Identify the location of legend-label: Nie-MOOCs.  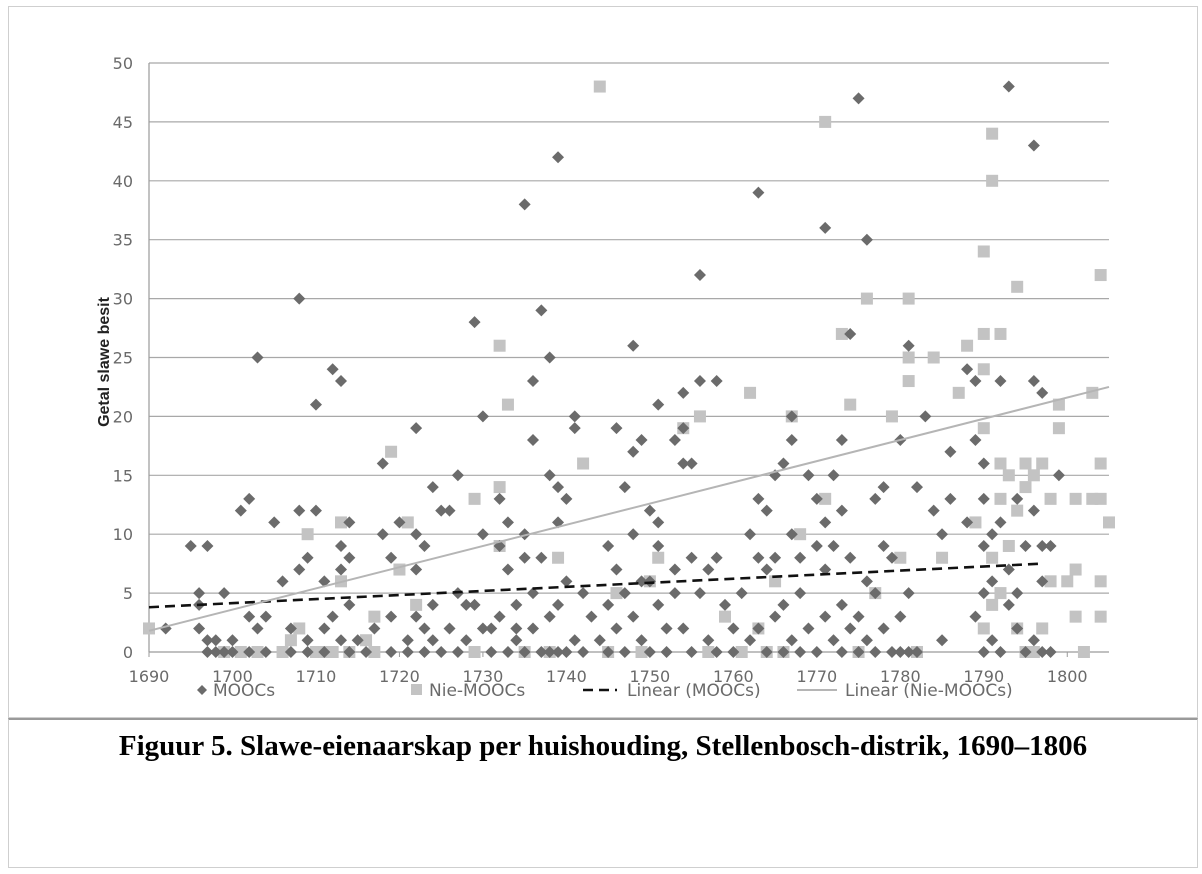
(477, 691).